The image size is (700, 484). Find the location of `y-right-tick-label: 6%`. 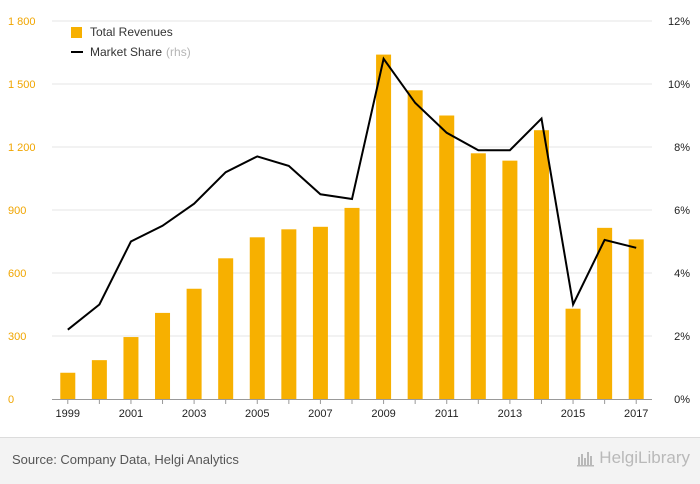

y-right-tick-label: 6% is located at coordinates (682, 211).